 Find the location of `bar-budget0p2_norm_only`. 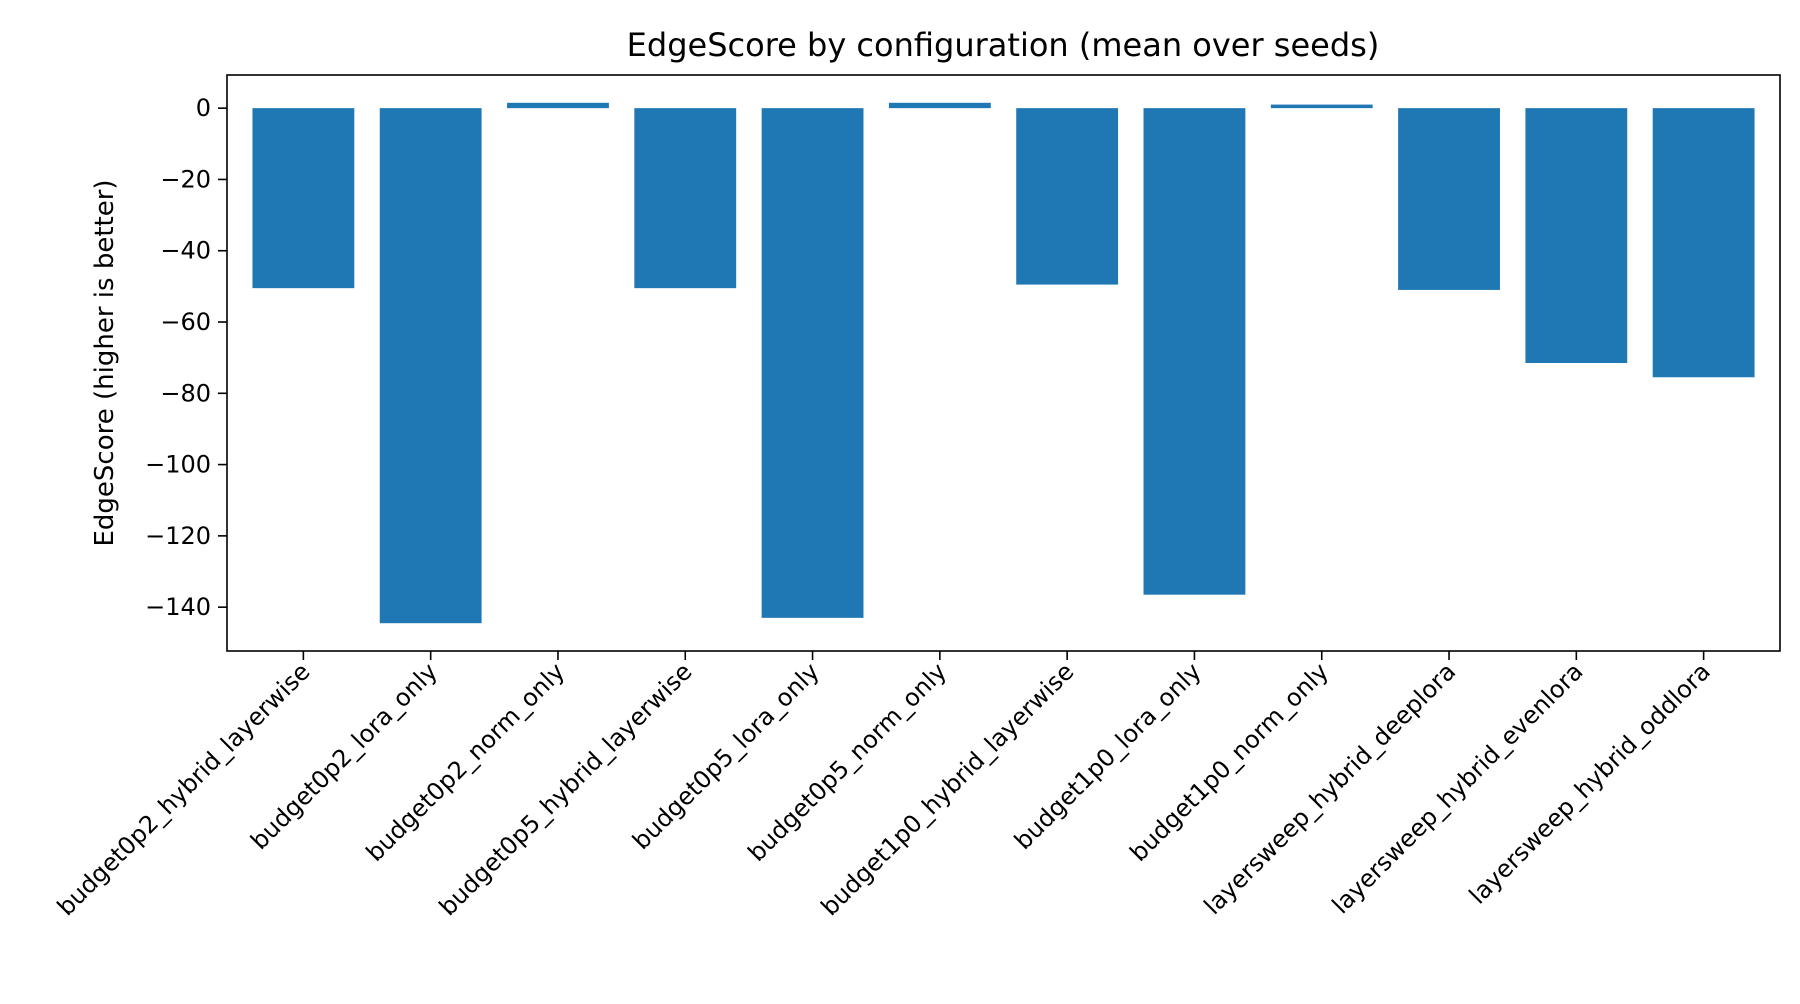

bar-budget0p2_norm_only is located at coordinates (558, 105).